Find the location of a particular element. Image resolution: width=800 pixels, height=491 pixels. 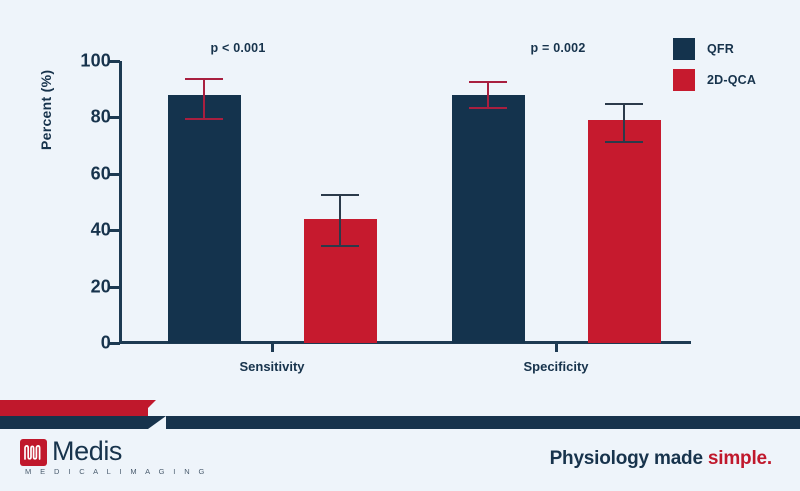

x-axis-line is located at coordinates (405, 342).